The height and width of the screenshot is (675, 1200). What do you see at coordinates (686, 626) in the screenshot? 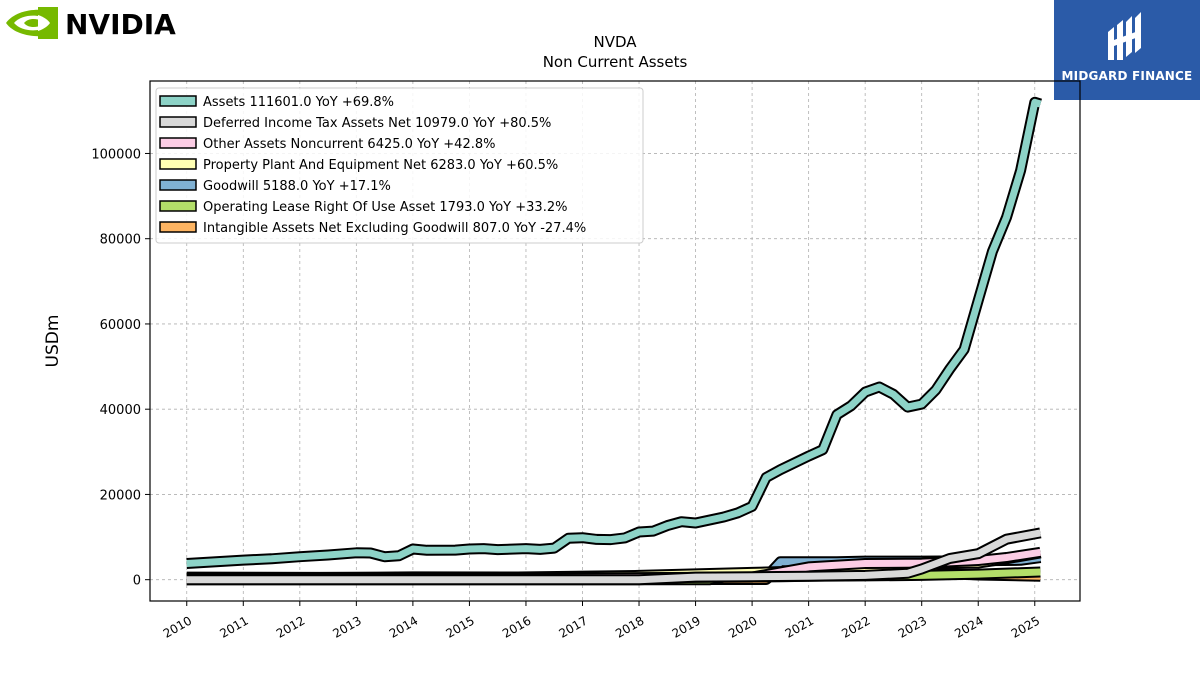
I see `x-tick-label: 2019` at bounding box center [686, 626].